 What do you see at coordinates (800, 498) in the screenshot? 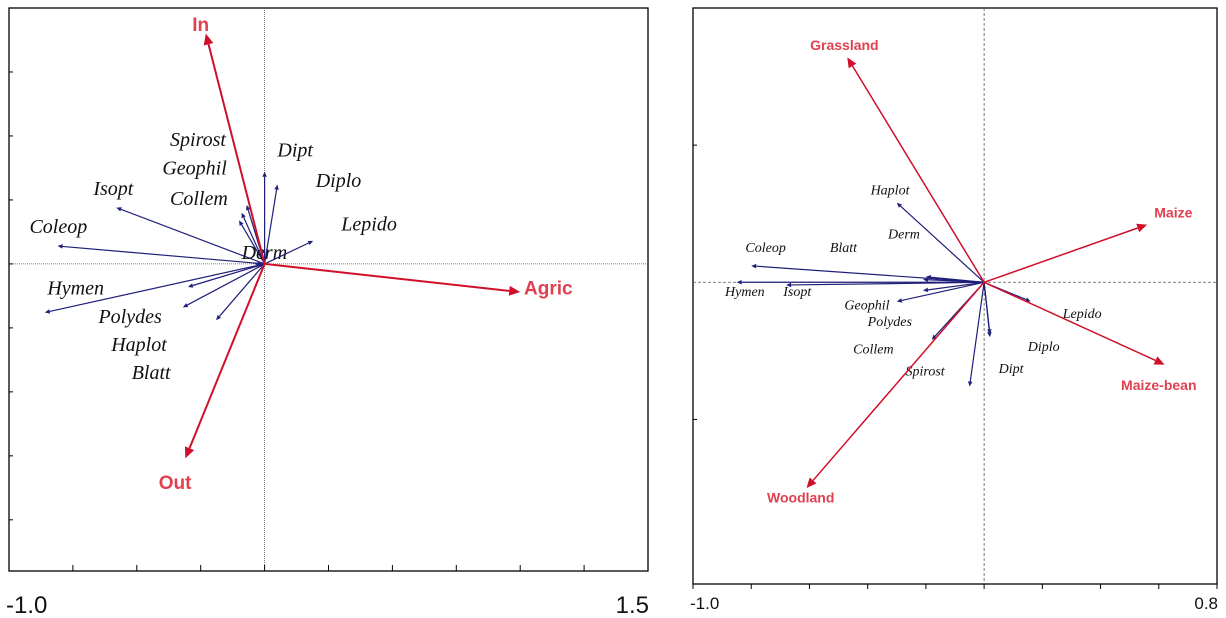
I see `env-label-woodland: Woodland` at bounding box center [800, 498].